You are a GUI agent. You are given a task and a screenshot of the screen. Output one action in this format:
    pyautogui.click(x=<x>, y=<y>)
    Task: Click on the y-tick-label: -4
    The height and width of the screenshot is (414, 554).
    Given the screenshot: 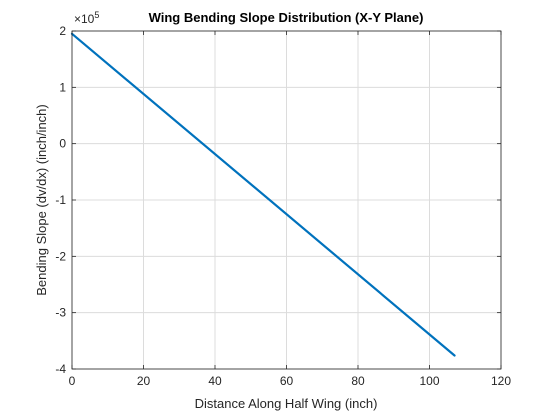 What is the action you would take?
    pyautogui.click(x=60, y=369)
    